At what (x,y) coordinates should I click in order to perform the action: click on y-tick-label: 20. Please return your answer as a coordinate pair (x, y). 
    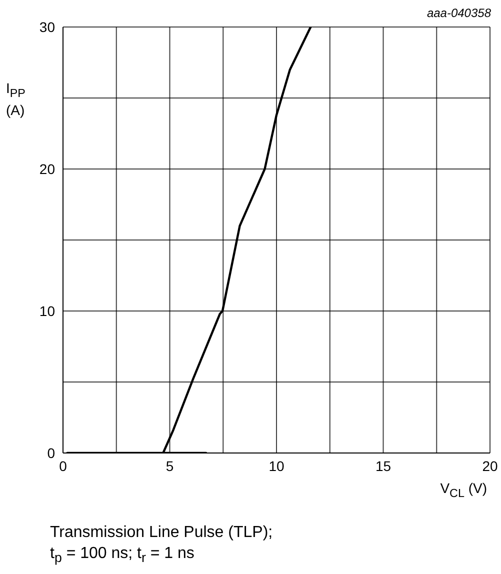
    Looking at the image, I should click on (47, 168).